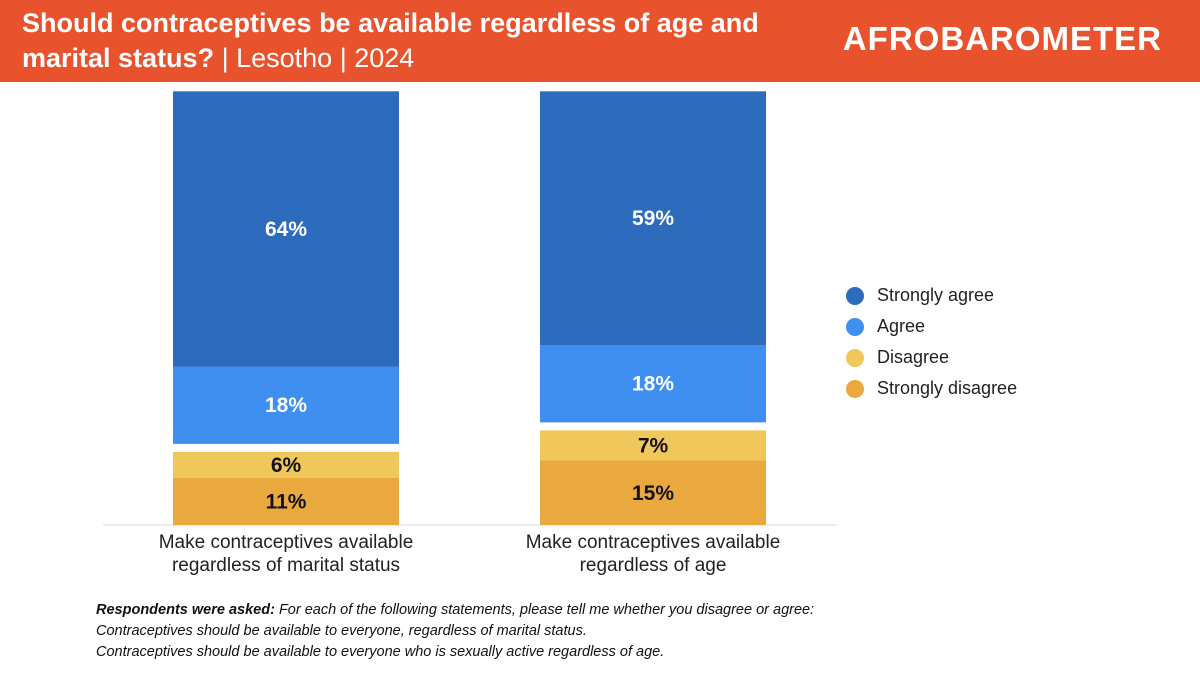  I want to click on legend-item-disagree: Disagree, so click(931, 357).